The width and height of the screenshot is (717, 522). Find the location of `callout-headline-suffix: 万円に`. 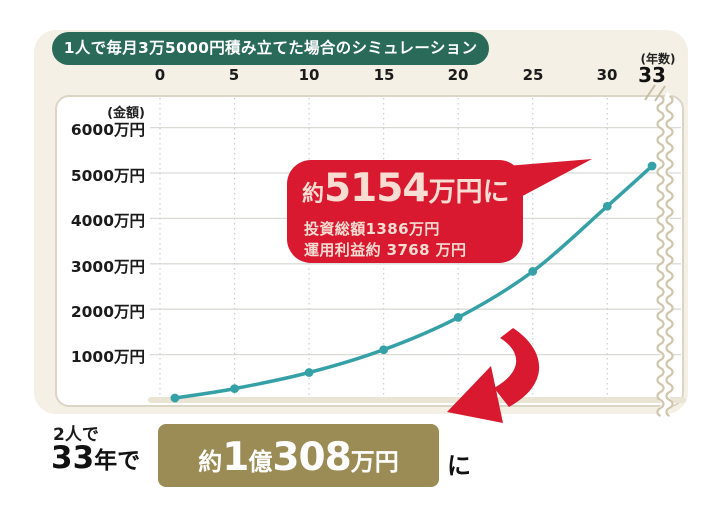

callout-headline-suffix: 万円に is located at coordinates (469, 192).